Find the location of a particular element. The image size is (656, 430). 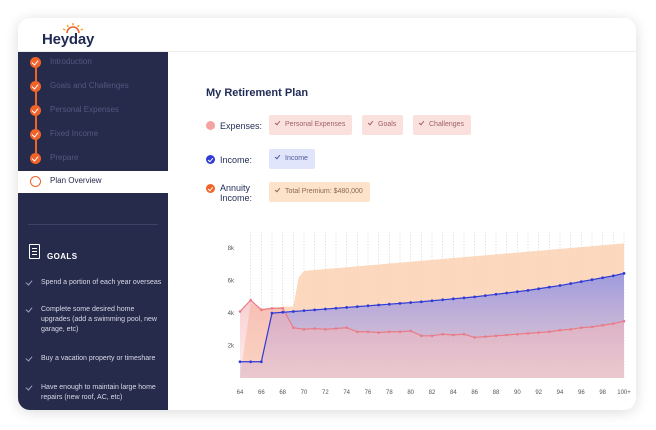

x-tick-label: 86 is located at coordinates (474, 393).